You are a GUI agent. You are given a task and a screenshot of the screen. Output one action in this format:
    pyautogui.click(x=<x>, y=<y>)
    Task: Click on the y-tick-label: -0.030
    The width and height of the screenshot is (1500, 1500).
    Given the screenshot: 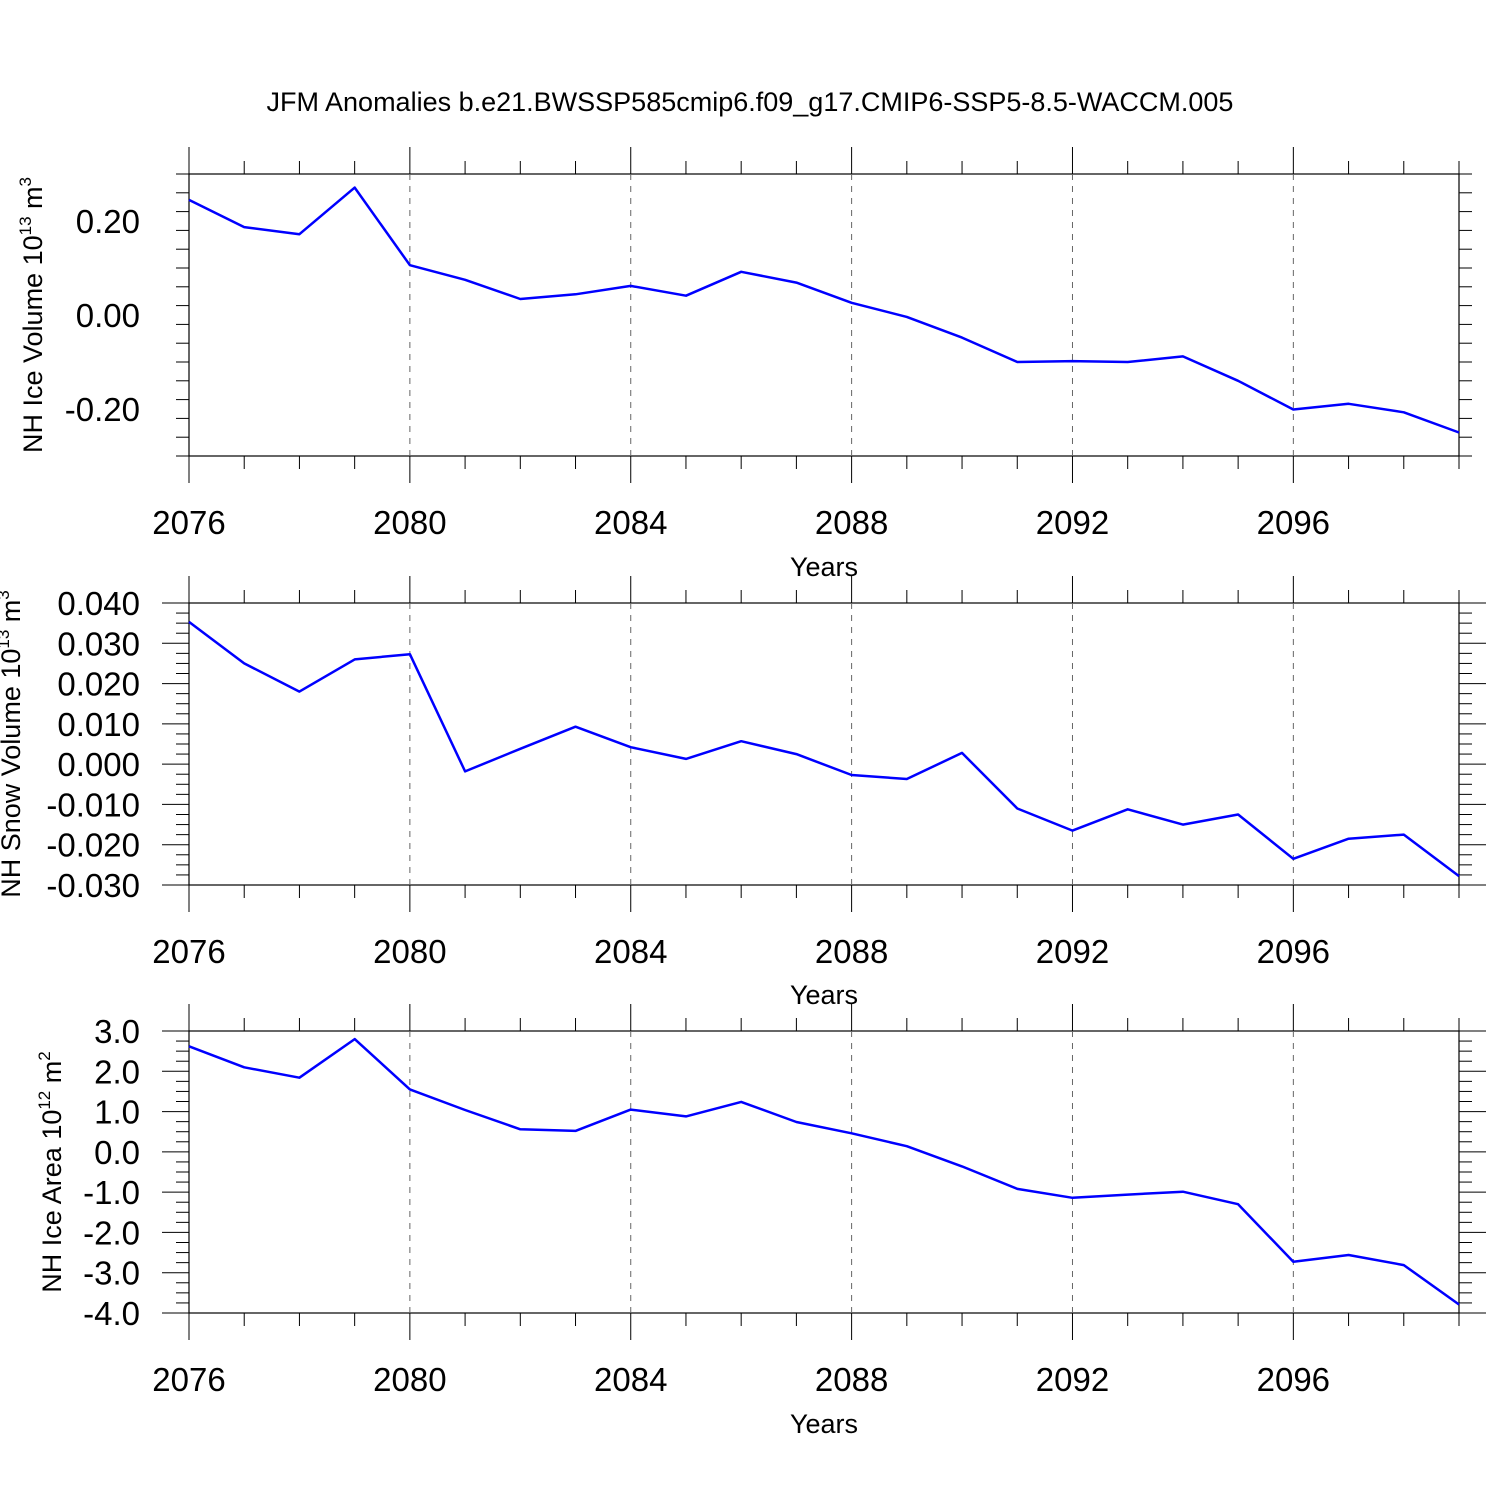 What is the action you would take?
    pyautogui.click(x=93, y=885)
    